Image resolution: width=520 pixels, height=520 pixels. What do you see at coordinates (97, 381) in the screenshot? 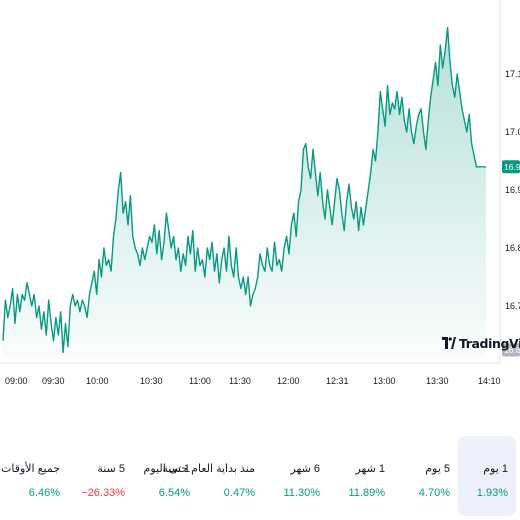
I see `x-tick-label: 10:00` at bounding box center [97, 381].